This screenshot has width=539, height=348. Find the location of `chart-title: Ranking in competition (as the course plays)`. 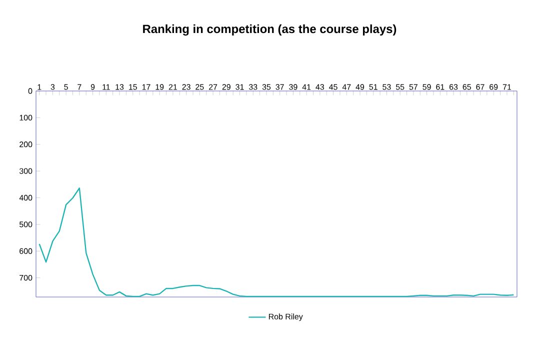

chart-title: Ranking in competition (as the course plays) is located at coordinates (269, 30).